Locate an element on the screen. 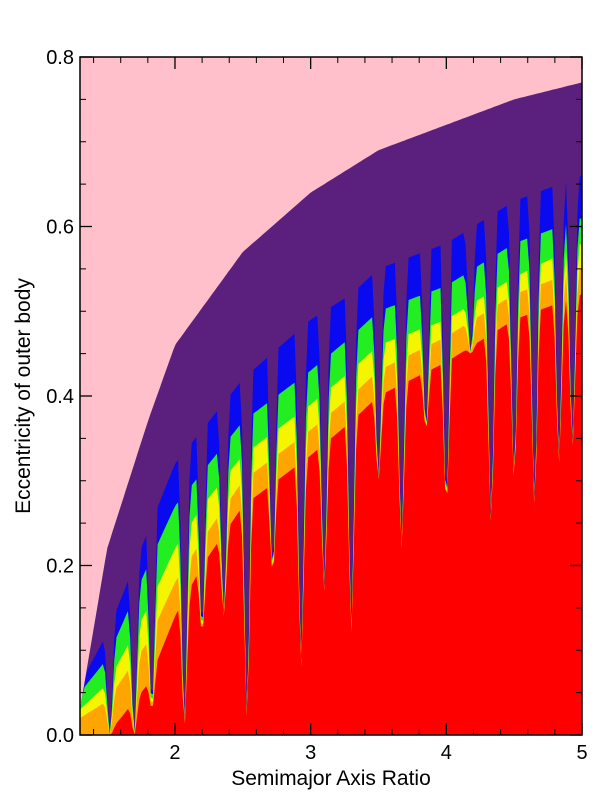 Image resolution: width=612 pixels, height=792 pixels. y-tick-label: 0.2 is located at coordinates (60, 567).